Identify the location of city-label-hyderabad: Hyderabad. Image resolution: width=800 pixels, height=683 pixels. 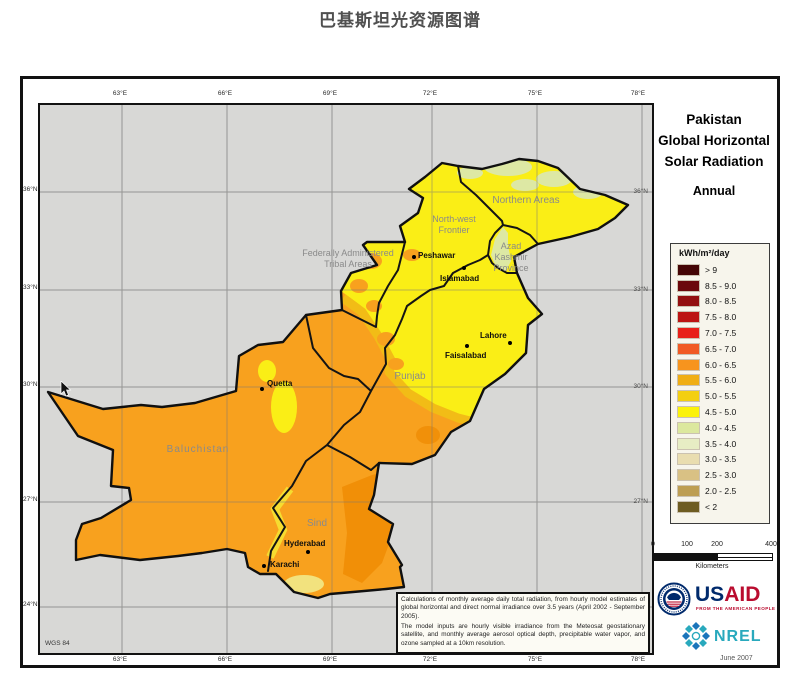
(305, 543).